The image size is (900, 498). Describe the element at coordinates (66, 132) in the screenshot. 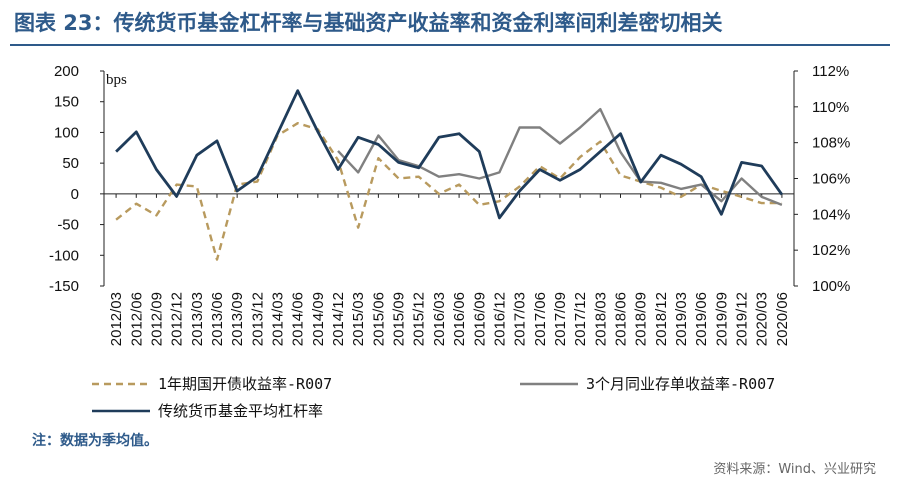

I see `y-left-tick-label: 100` at that location.